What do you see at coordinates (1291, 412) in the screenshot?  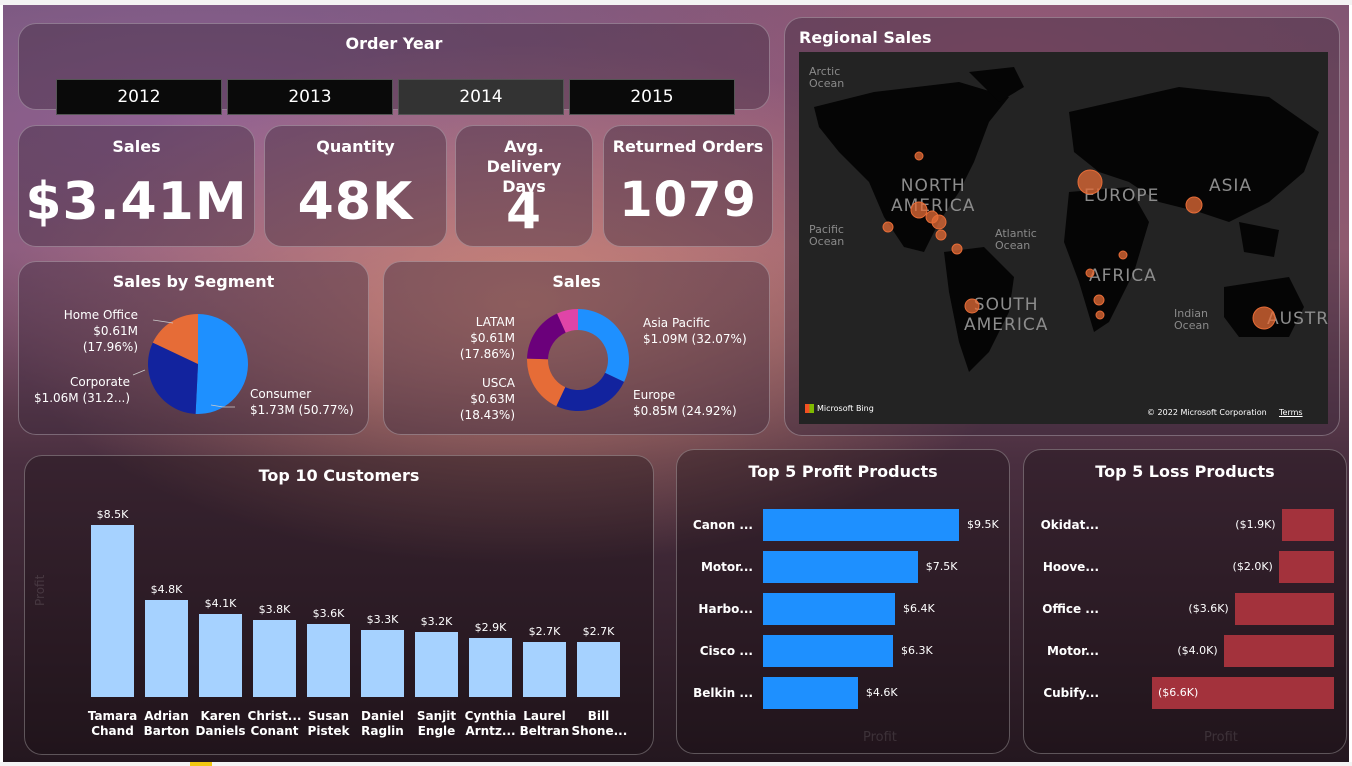 I see `map-terms-link: Terms` at bounding box center [1291, 412].